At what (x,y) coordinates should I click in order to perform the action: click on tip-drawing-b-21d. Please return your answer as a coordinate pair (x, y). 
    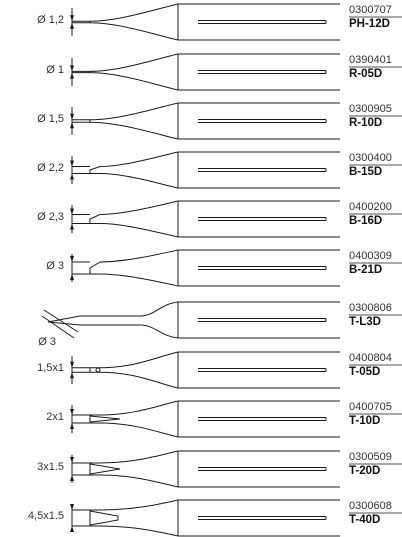
    Looking at the image, I should click on (236, 268).